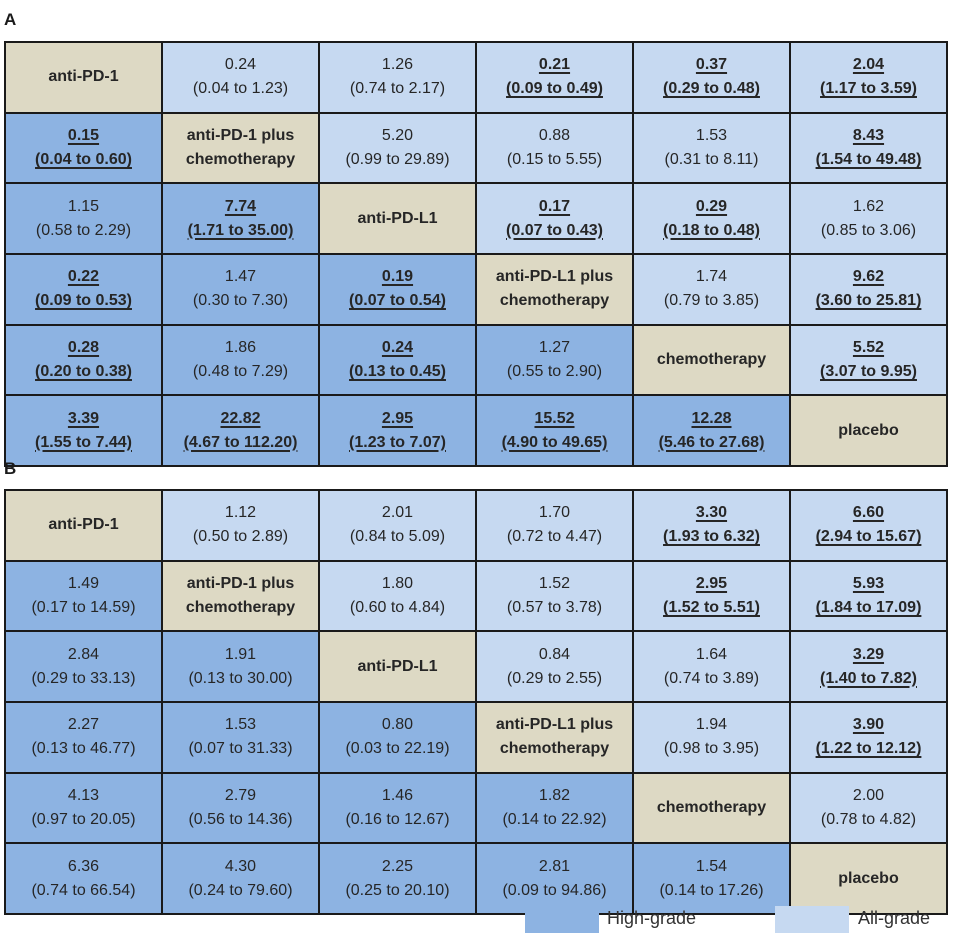 The image size is (957, 934). What do you see at coordinates (868, 65) in the screenshot?
I see `odds-ratio-value: 2.04` at bounding box center [868, 65].